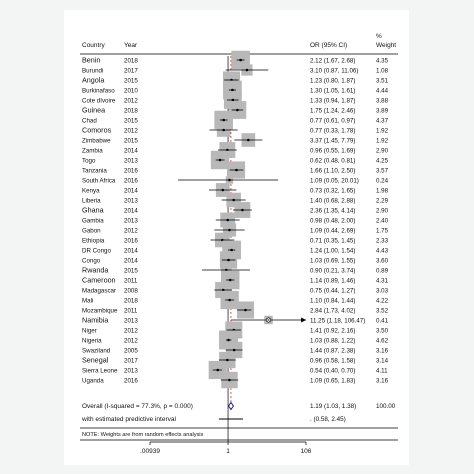 This screenshot has width=474, height=474. What do you see at coordinates (93, 79) in the screenshot?
I see `study-country: Angola` at bounding box center [93, 79].